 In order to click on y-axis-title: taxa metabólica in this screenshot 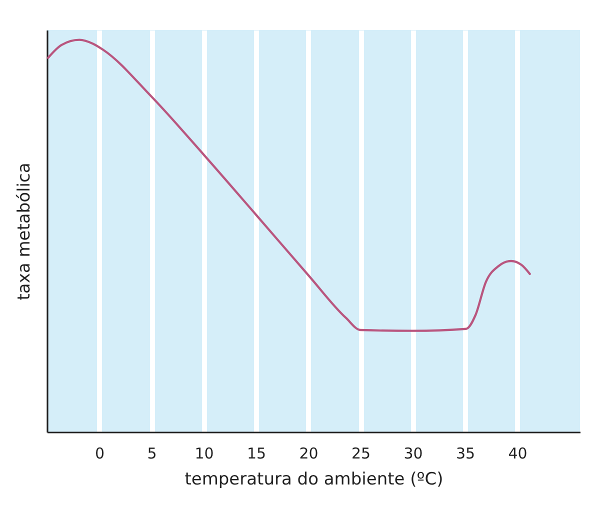, I will do `click(24, 231)`.